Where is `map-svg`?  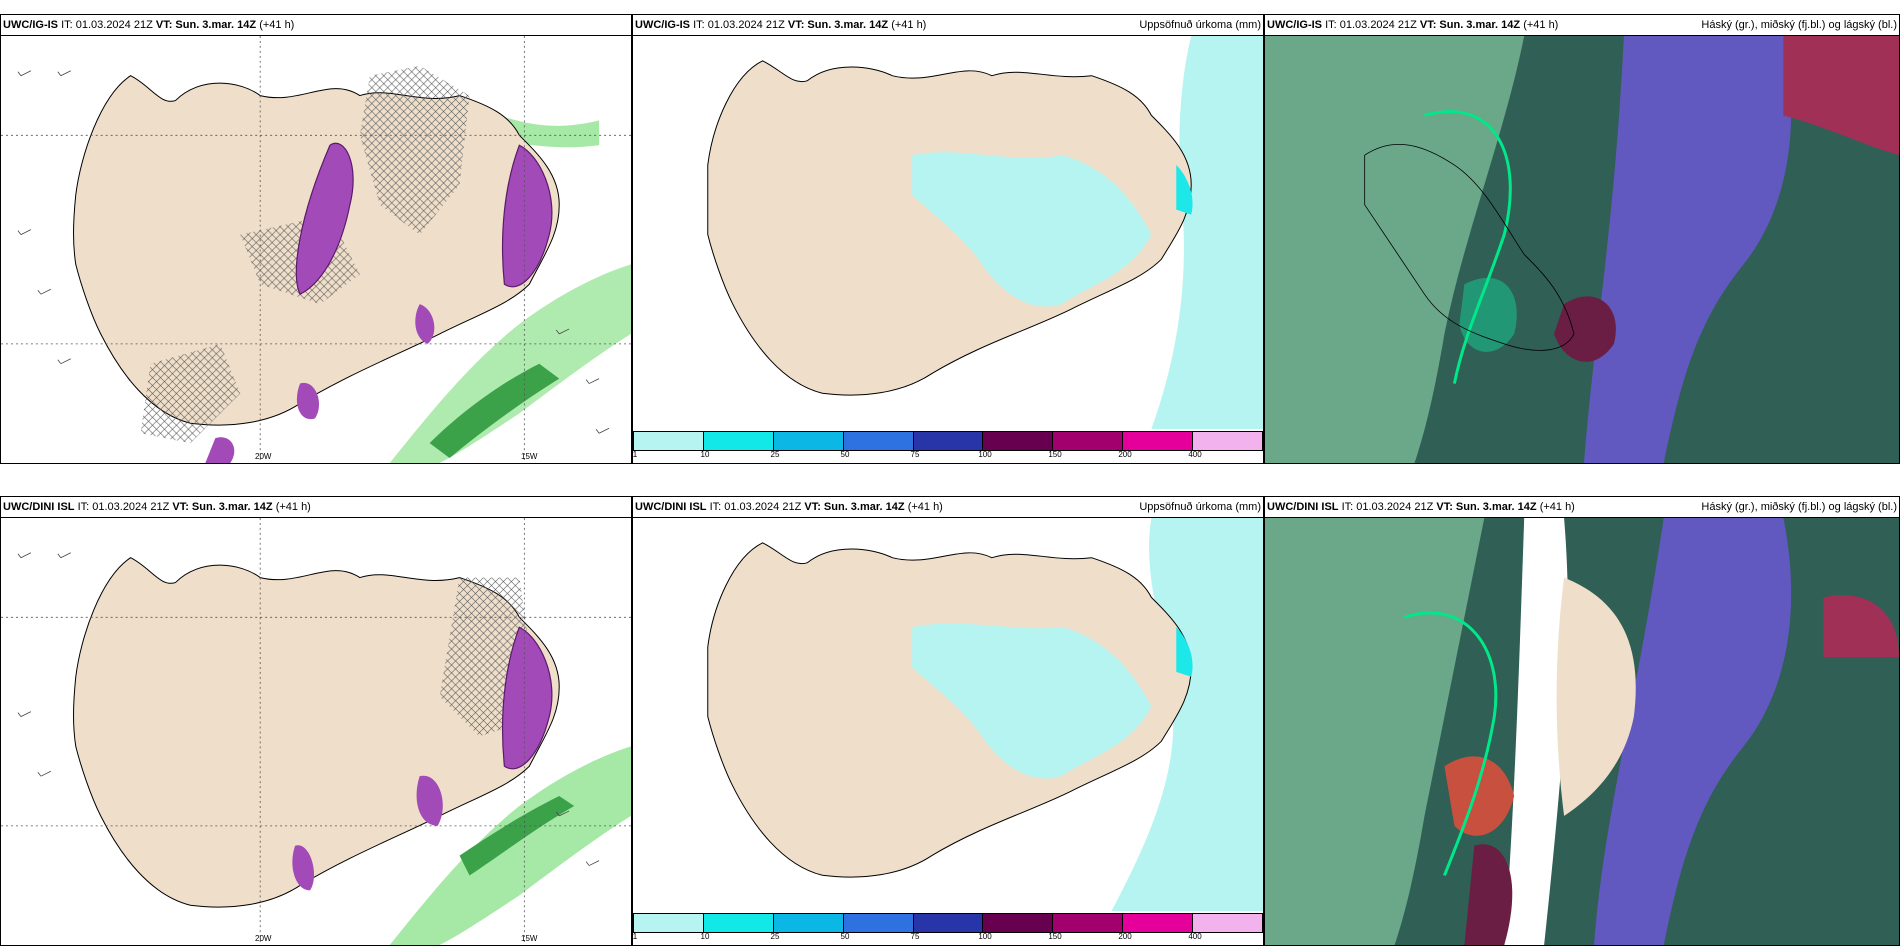
map-svg is located at coordinates (316, 249).